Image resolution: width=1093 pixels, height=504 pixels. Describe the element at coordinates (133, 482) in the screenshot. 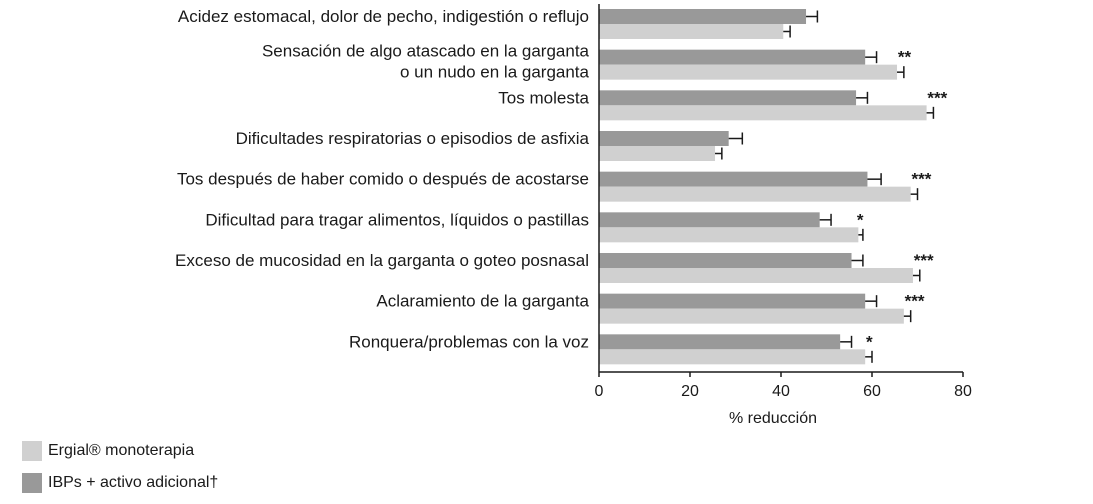

I see `legend-label-ibps: IBPs + activo adicional†` at that location.